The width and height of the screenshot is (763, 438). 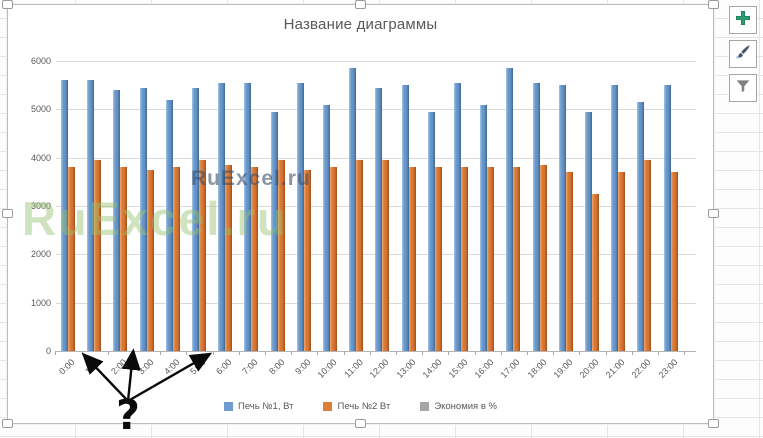 I want to click on selection-handle-mid-left, so click(x=7, y=213).